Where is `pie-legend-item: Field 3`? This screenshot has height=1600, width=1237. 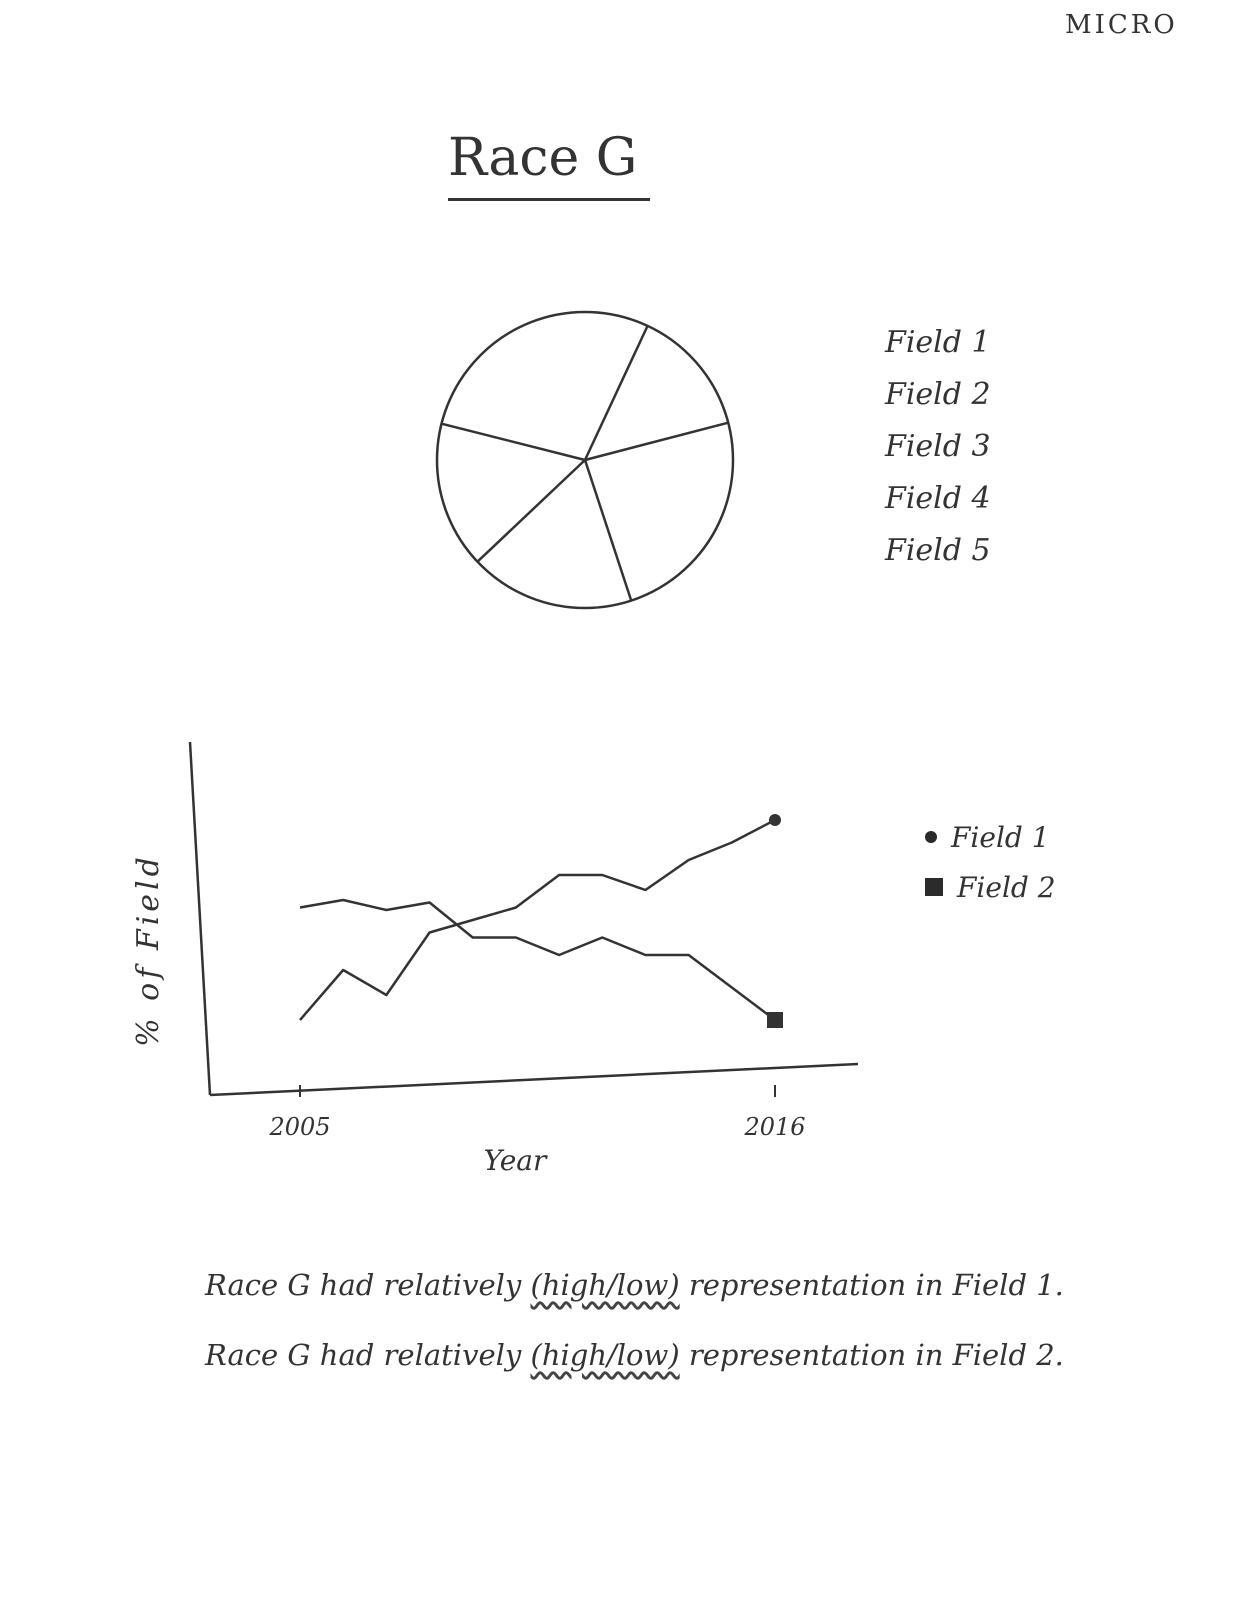
pie-legend-item: Field 3 is located at coordinates (938, 446).